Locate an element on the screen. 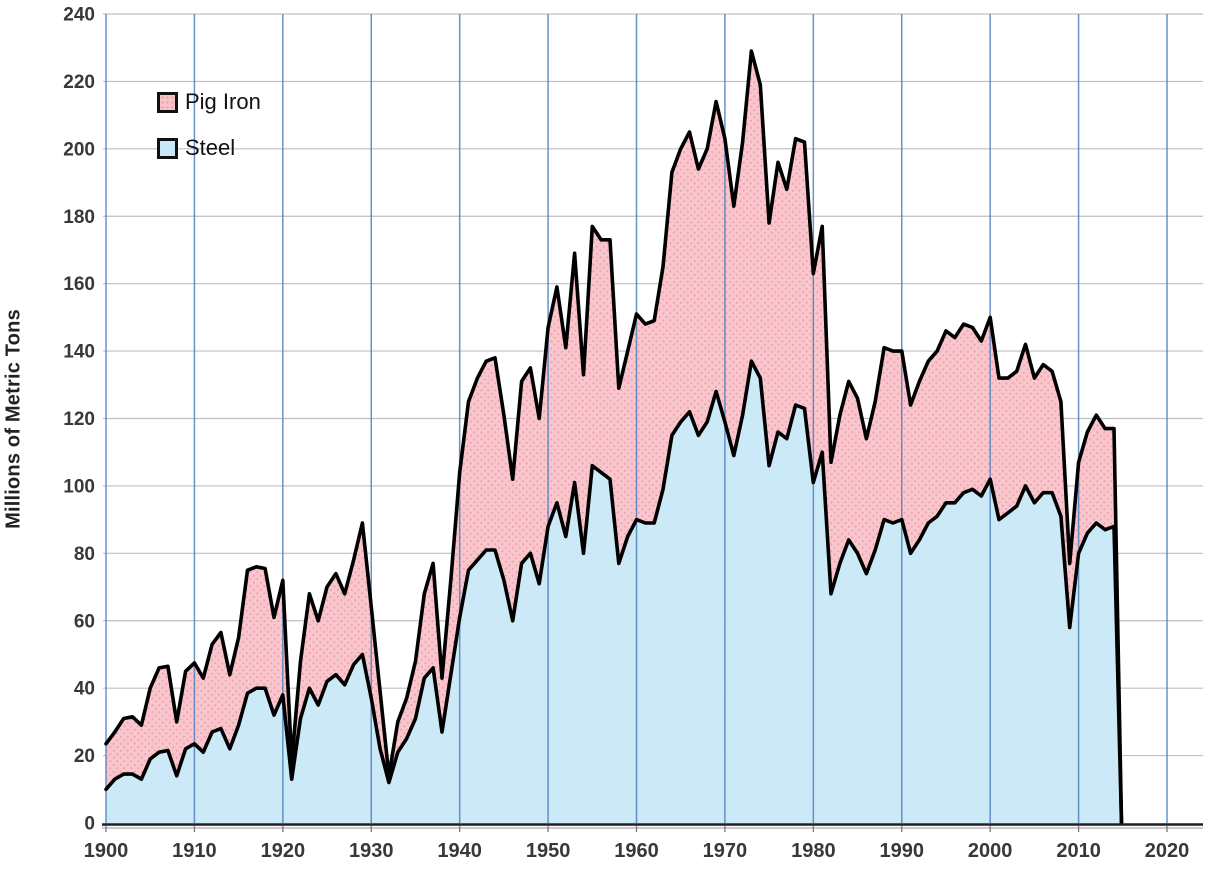 The width and height of the screenshot is (1209, 871). legend-label-steel: Steel is located at coordinates (210, 147).